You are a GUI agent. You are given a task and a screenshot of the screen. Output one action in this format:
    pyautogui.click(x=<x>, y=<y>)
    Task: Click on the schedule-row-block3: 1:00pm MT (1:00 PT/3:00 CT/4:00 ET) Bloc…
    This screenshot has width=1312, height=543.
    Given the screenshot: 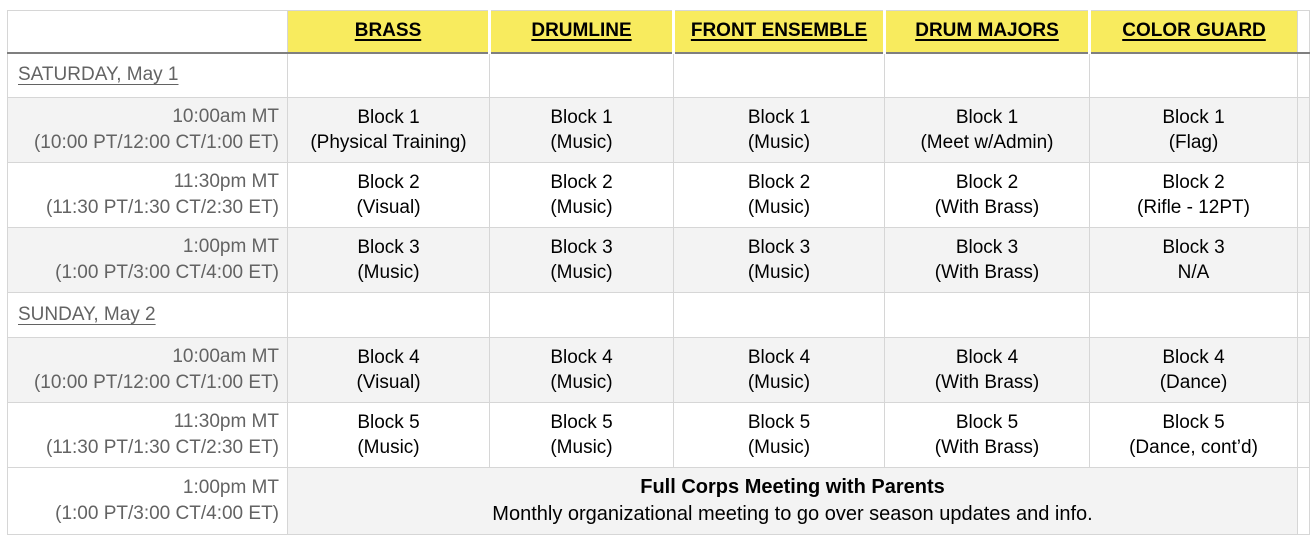 What is the action you would take?
    pyautogui.click(x=658, y=260)
    